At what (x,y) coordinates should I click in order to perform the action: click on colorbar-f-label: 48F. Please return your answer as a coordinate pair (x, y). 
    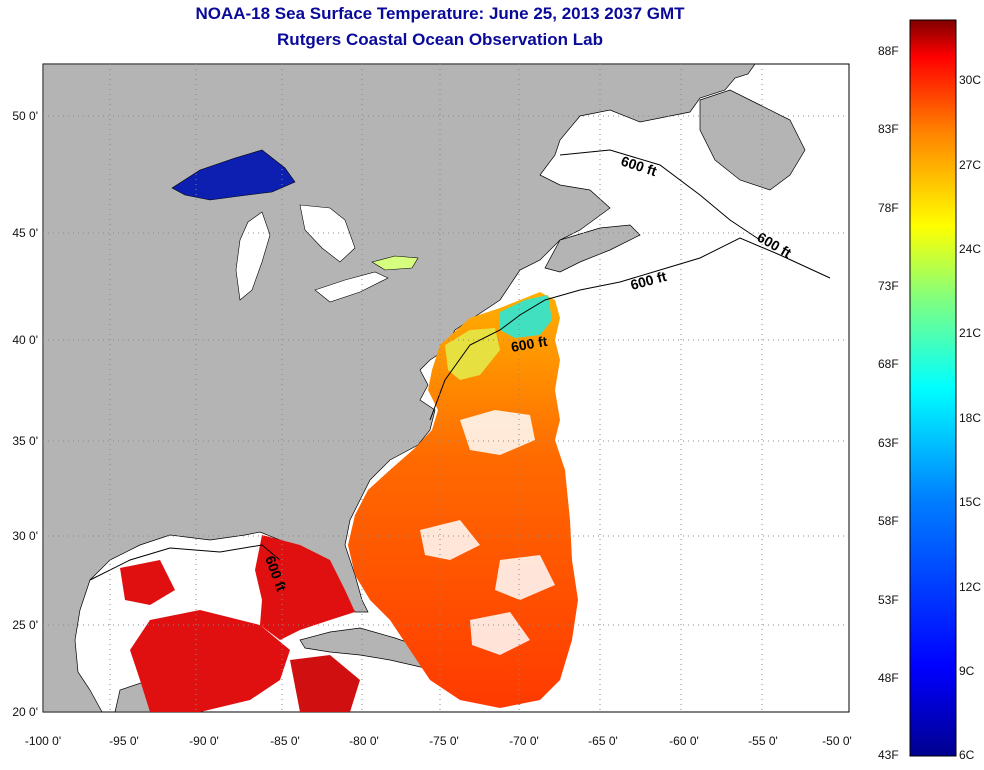
    Looking at the image, I should click on (888, 678).